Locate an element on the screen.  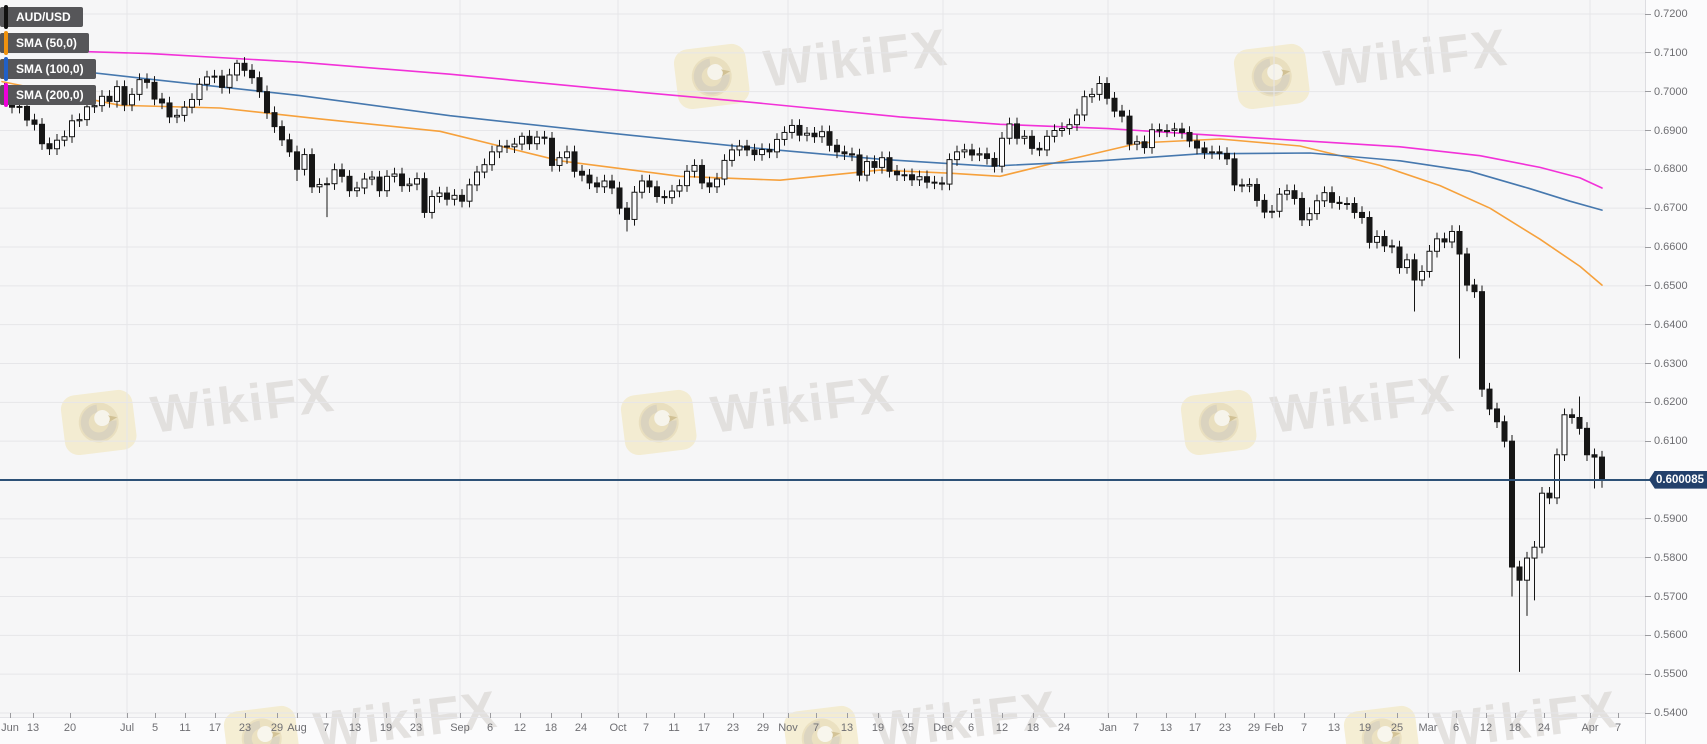
y-axis-label: 0.5400 is located at coordinates (1671, 713).